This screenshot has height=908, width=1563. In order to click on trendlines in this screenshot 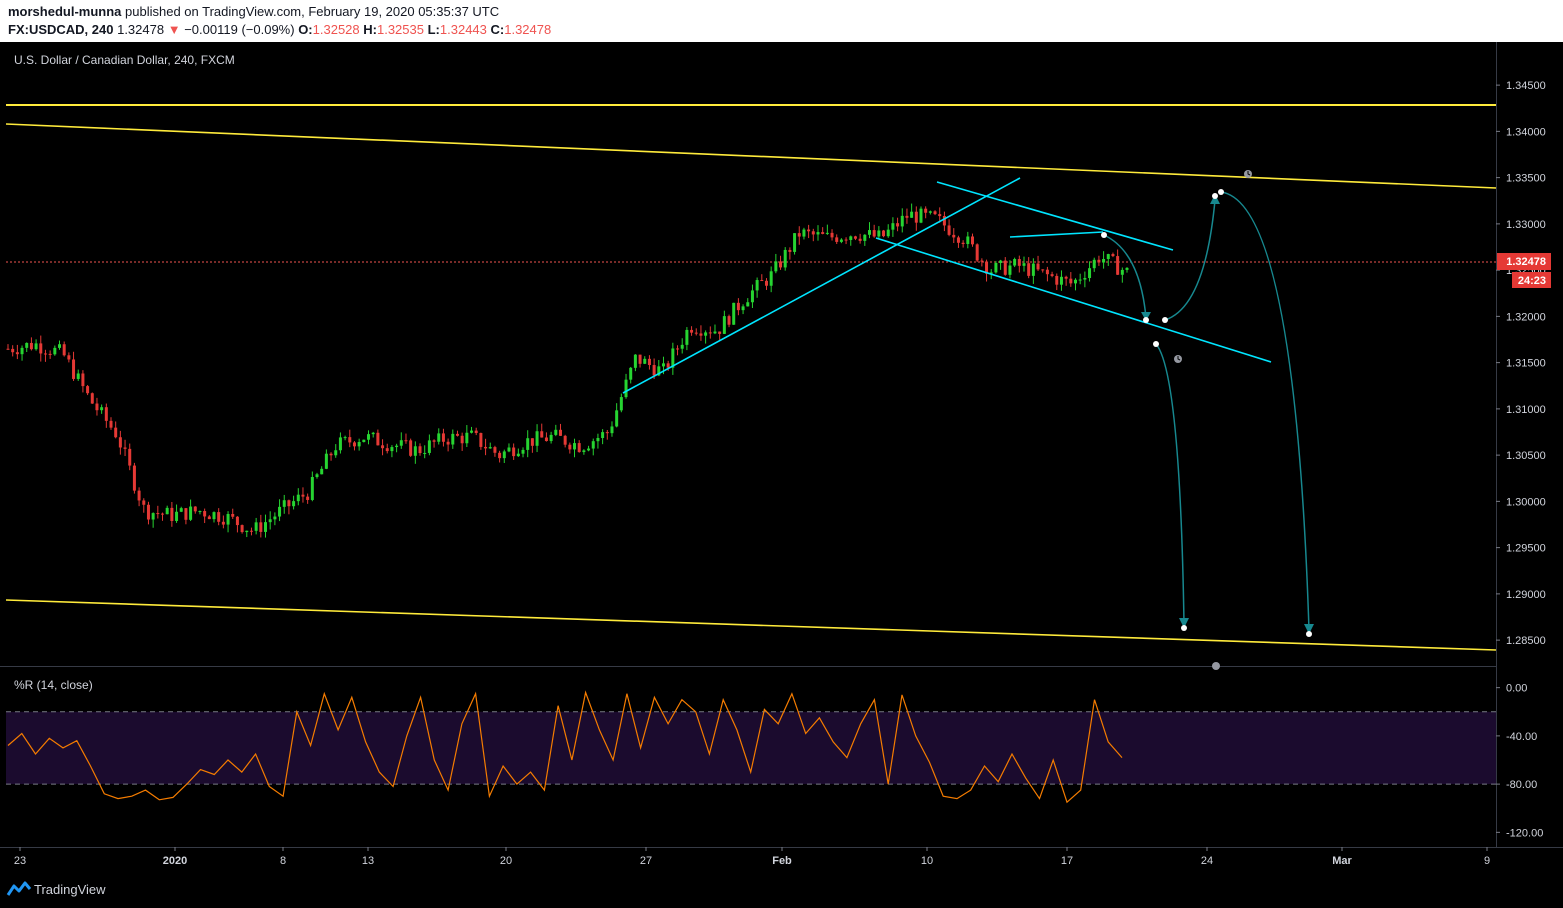, I will do `click(947, 285)`.